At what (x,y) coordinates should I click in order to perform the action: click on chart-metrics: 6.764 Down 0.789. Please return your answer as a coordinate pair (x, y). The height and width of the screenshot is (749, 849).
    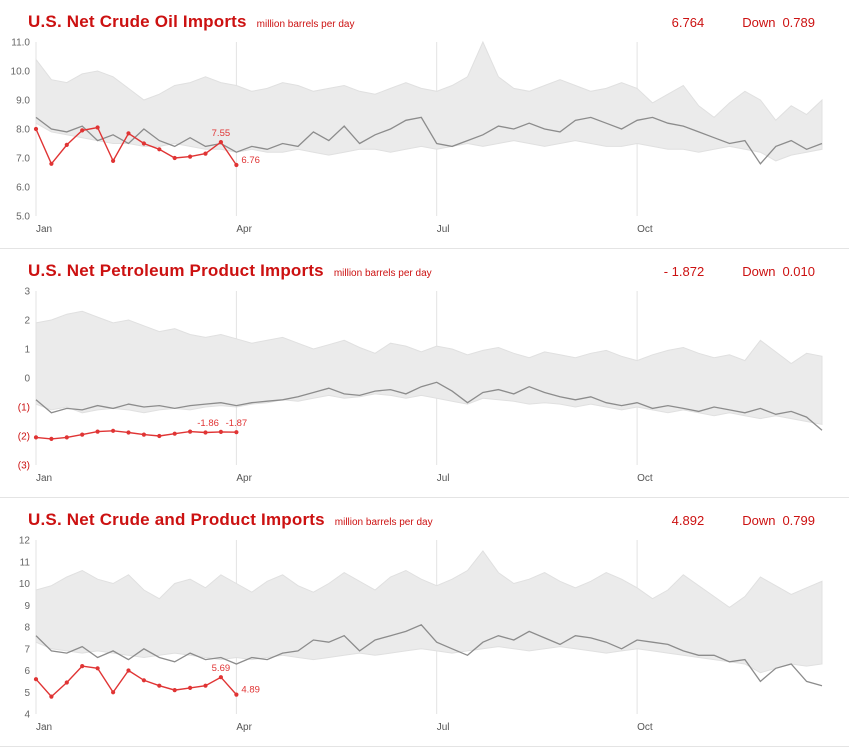
    Looking at the image, I should click on (743, 22).